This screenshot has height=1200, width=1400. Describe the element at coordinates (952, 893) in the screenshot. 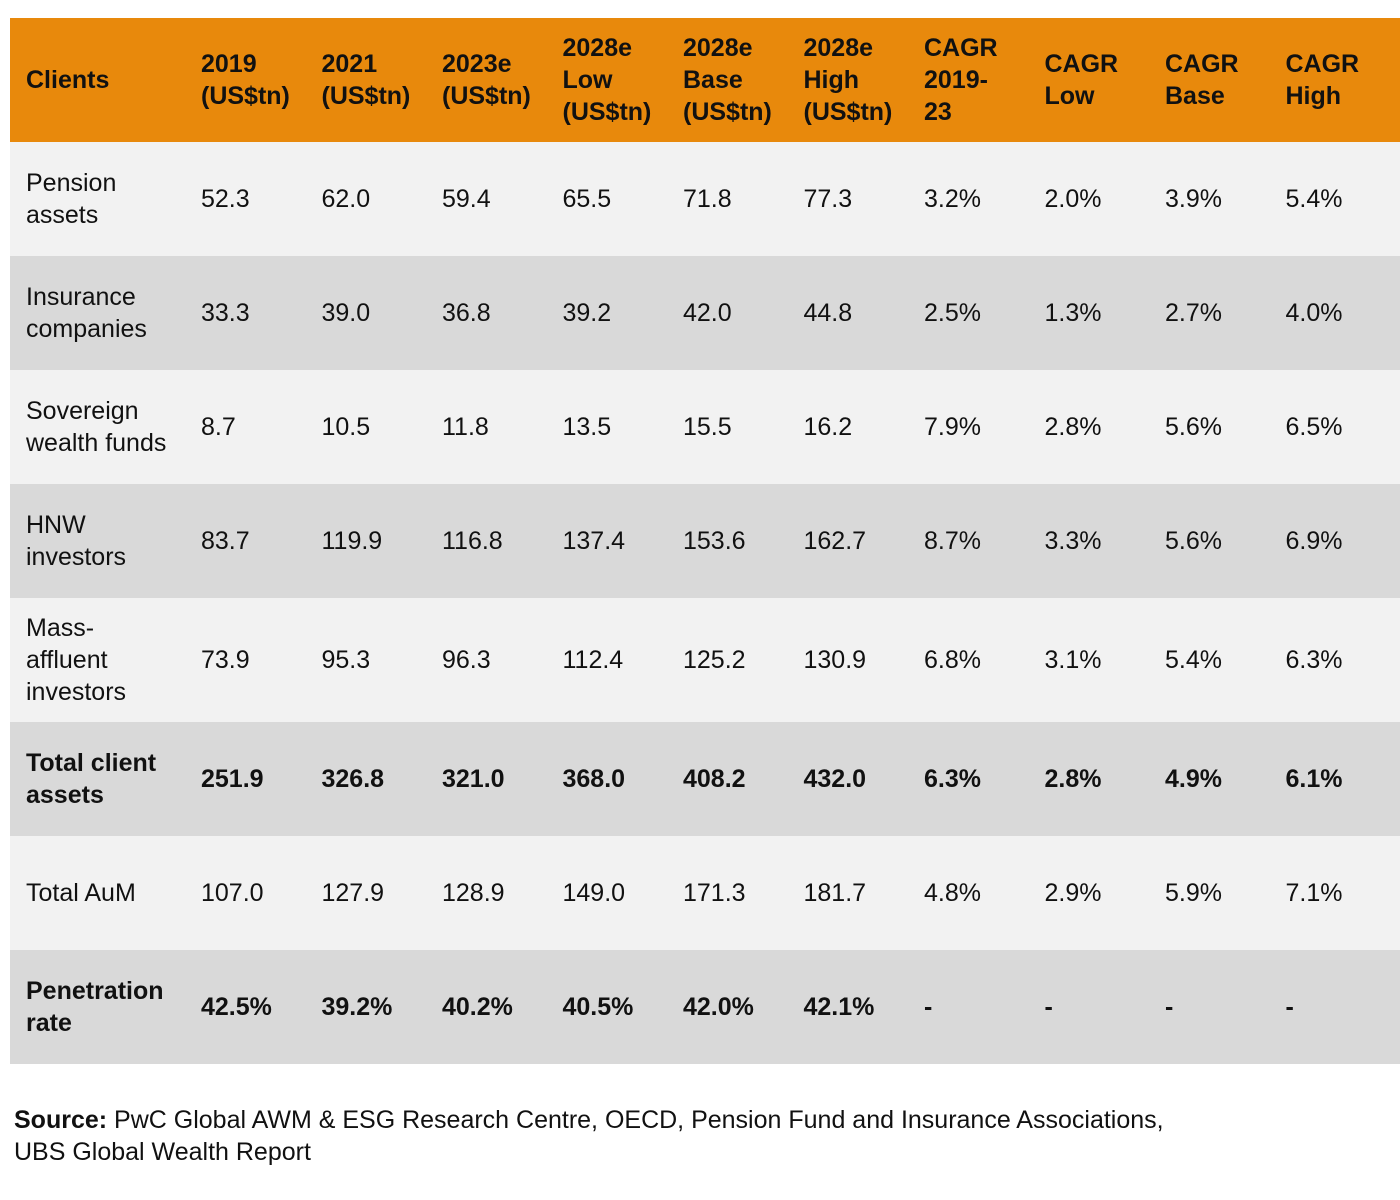

I see `data-cell: 4.8%` at that location.